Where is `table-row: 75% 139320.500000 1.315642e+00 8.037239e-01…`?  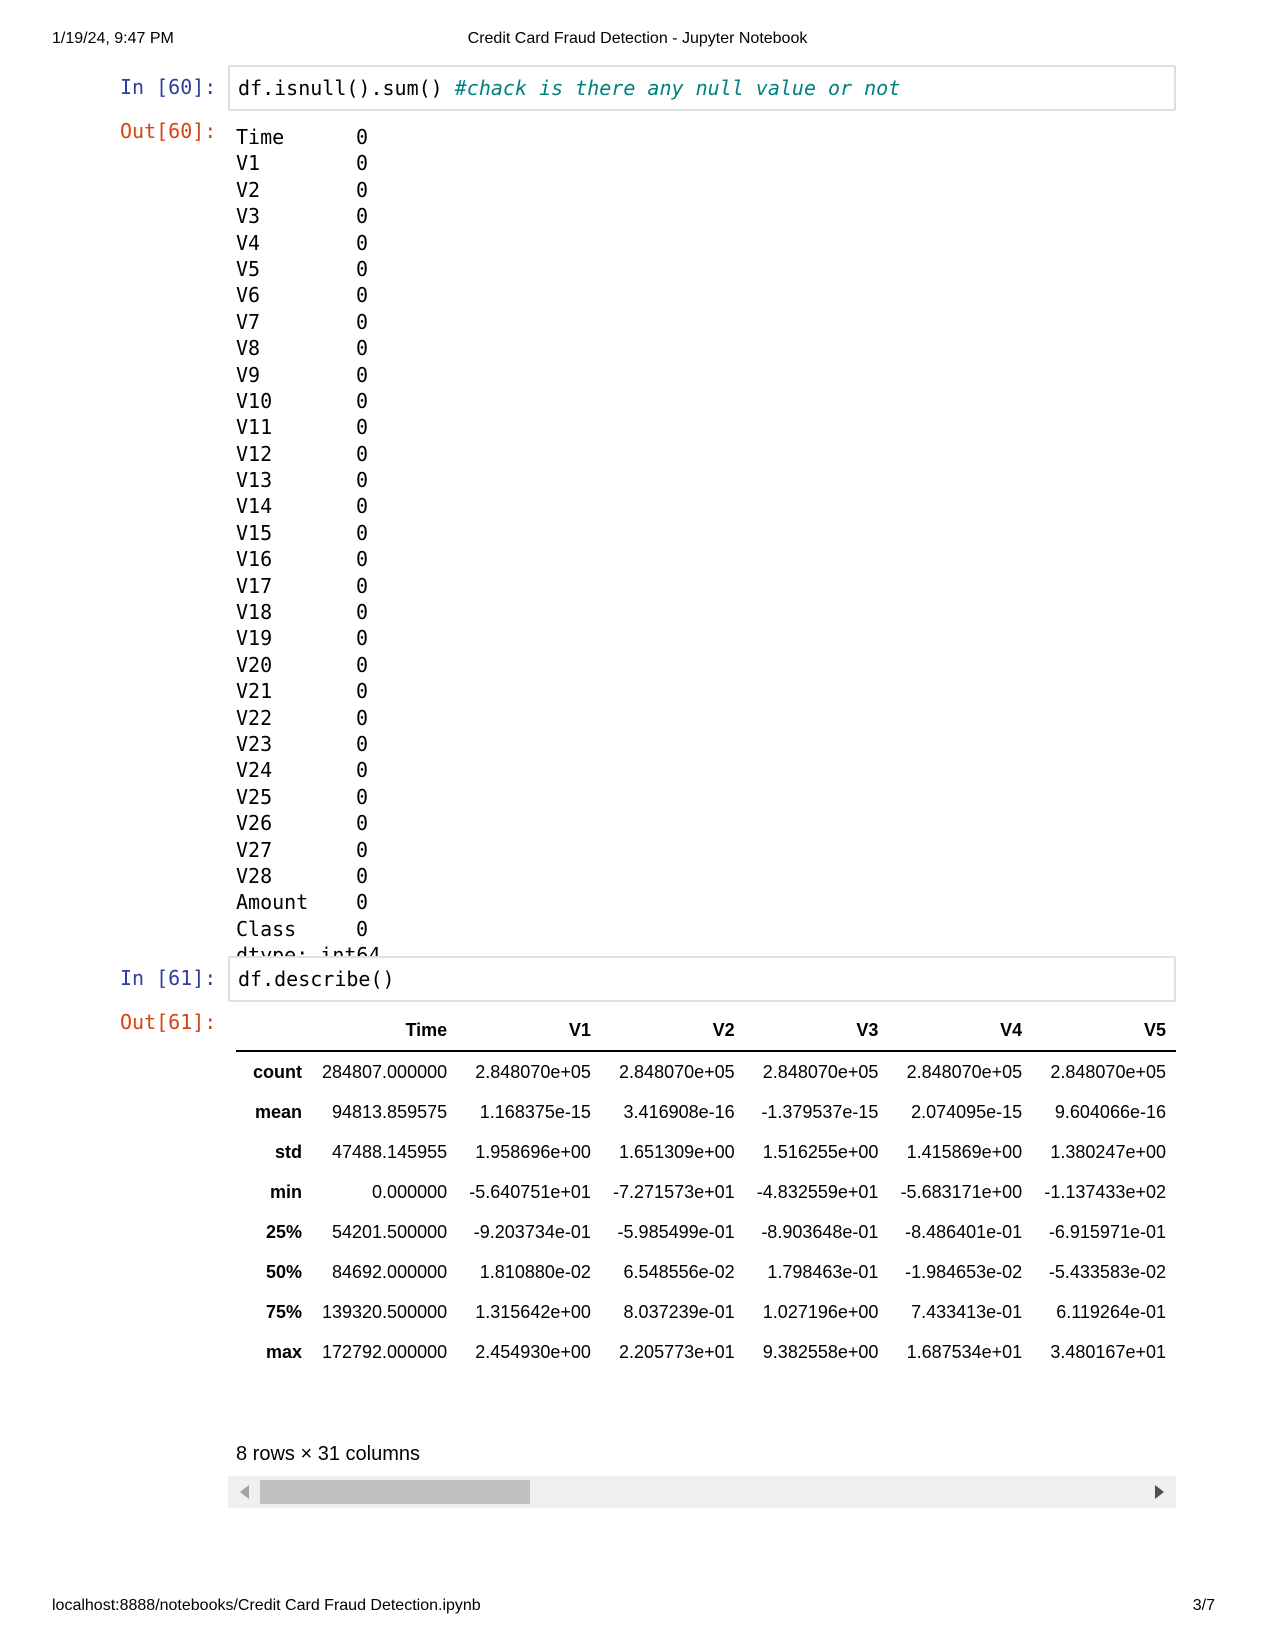
table-row: 75% 139320.500000 1.315642e+00 8.037239e-01… is located at coordinates (706, 1312).